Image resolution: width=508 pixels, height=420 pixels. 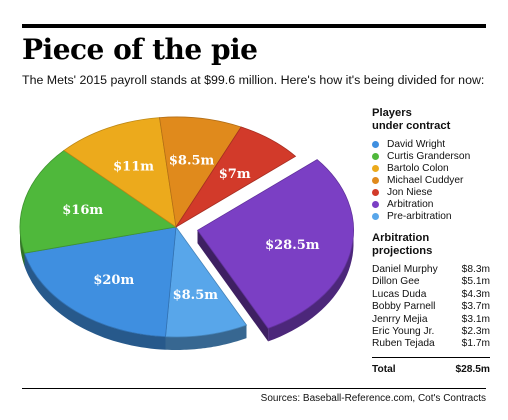 I want to click on arbitration-total-label: Total, so click(x=384, y=369).